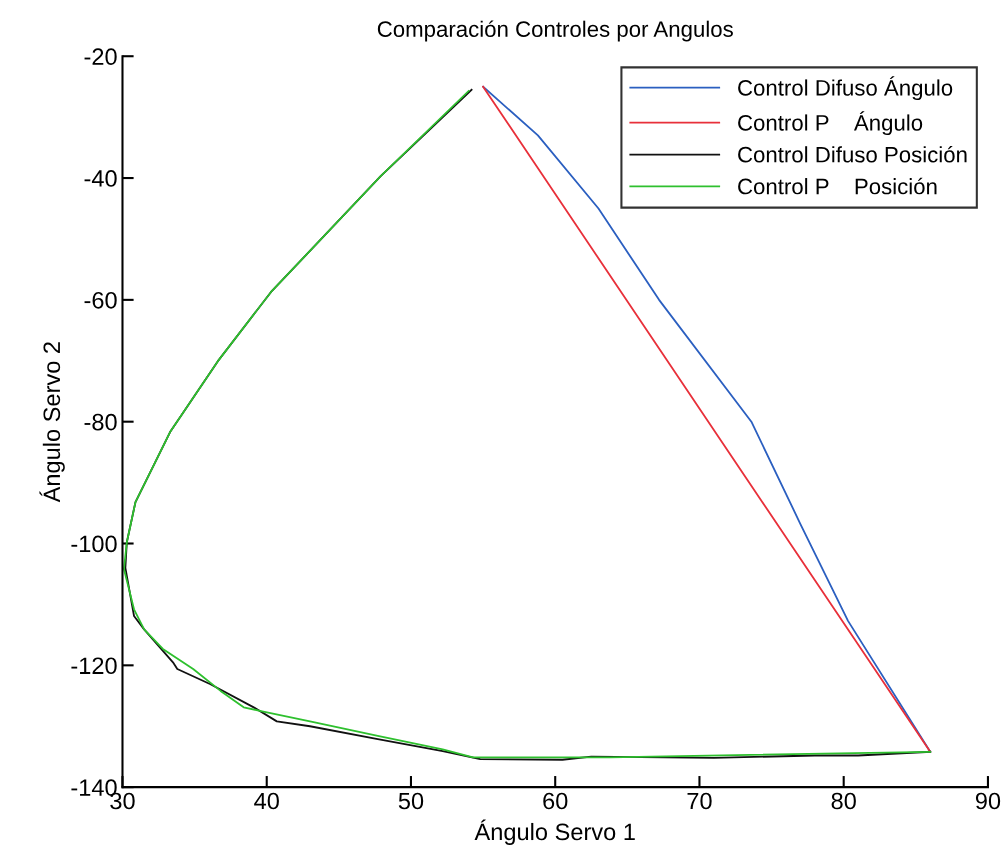 The height and width of the screenshot is (865, 1004). I want to click on y-tick-label: -40, so click(100, 178).